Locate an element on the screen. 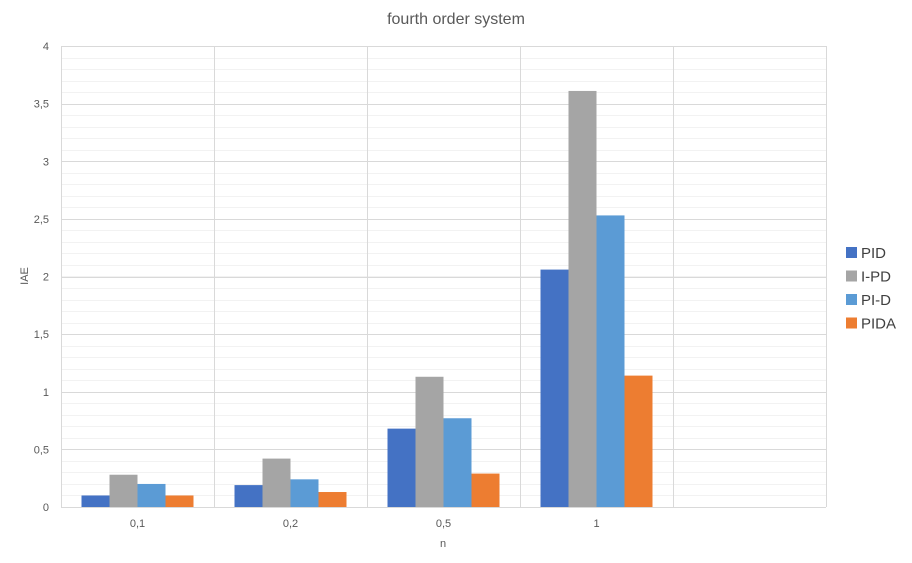 This screenshot has width=912, height=563. legend-label: I-PD is located at coordinates (876, 277).